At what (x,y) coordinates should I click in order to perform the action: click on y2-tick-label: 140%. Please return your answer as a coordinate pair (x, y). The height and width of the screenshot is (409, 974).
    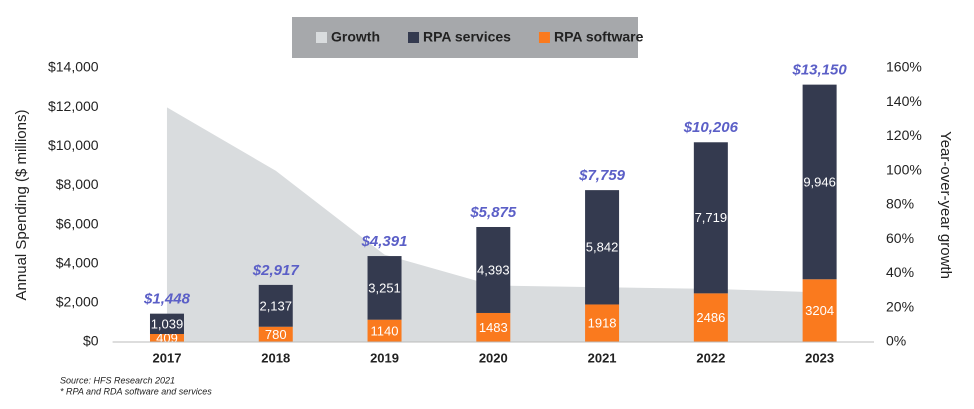
    Looking at the image, I should click on (904, 101).